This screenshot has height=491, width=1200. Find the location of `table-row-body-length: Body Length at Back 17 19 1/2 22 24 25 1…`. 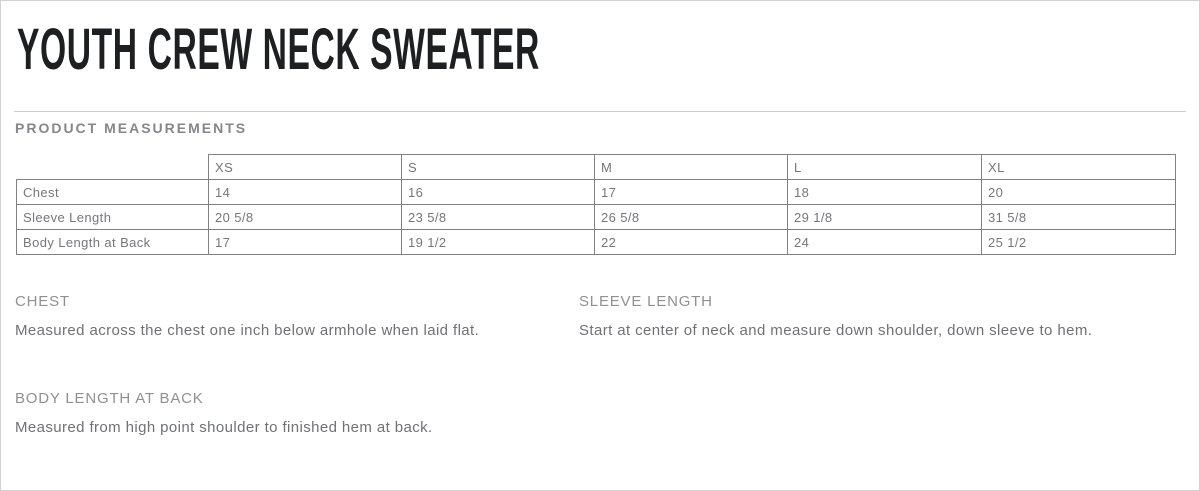

table-row-body-length: Body Length at Back 17 19 1/2 22 24 25 1… is located at coordinates (596, 242).